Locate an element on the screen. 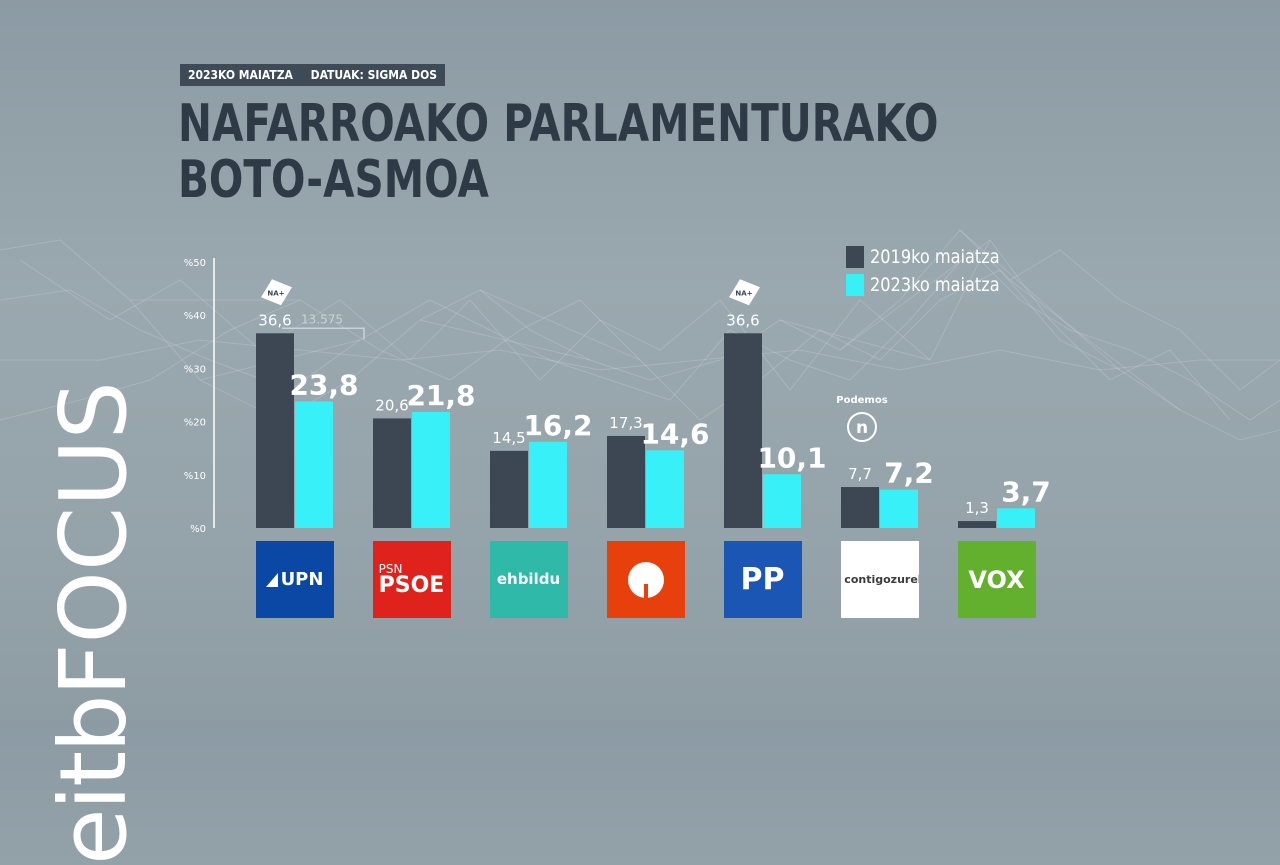 This screenshot has width=1280, height=865. legend-label-2019: 2019ko maiatza is located at coordinates (935, 257).